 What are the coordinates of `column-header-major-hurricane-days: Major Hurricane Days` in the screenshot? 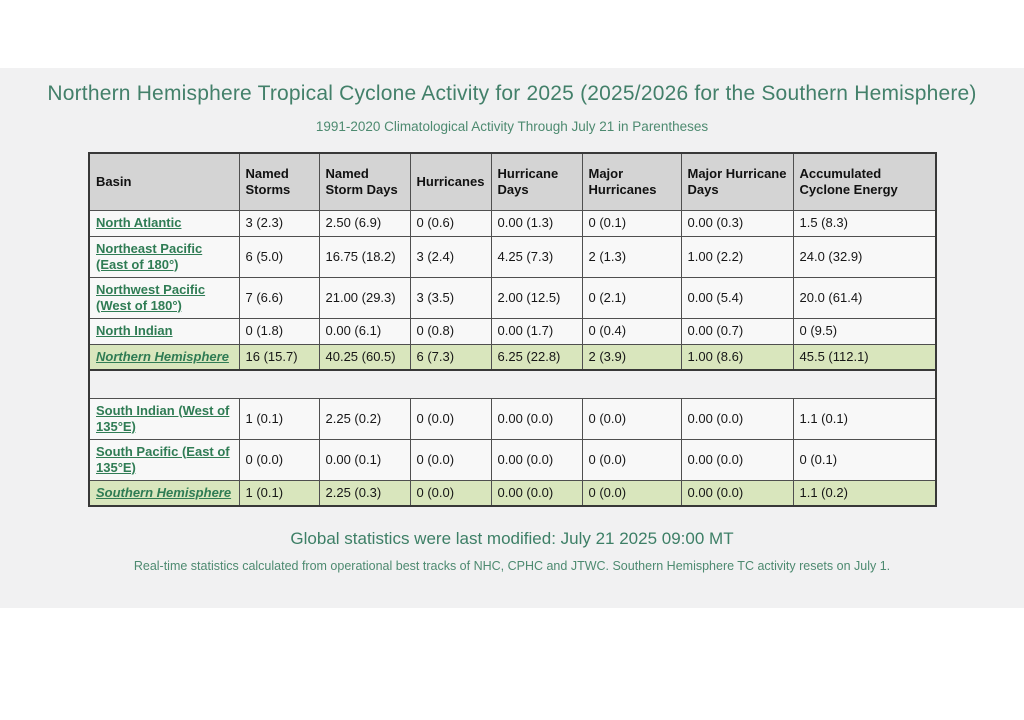 It's located at (737, 181).